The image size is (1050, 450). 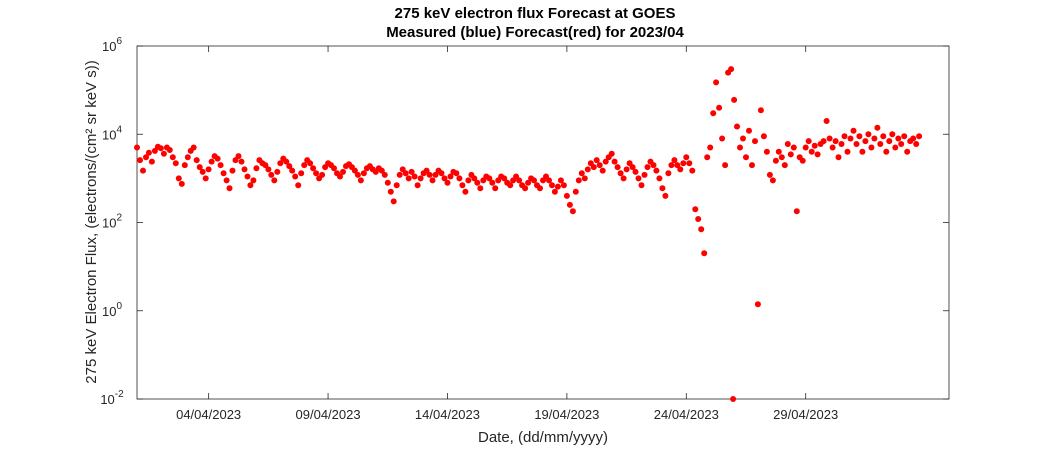 What do you see at coordinates (112, 310) in the screenshot?
I see `y-tick-label: 10⁰` at bounding box center [112, 310].